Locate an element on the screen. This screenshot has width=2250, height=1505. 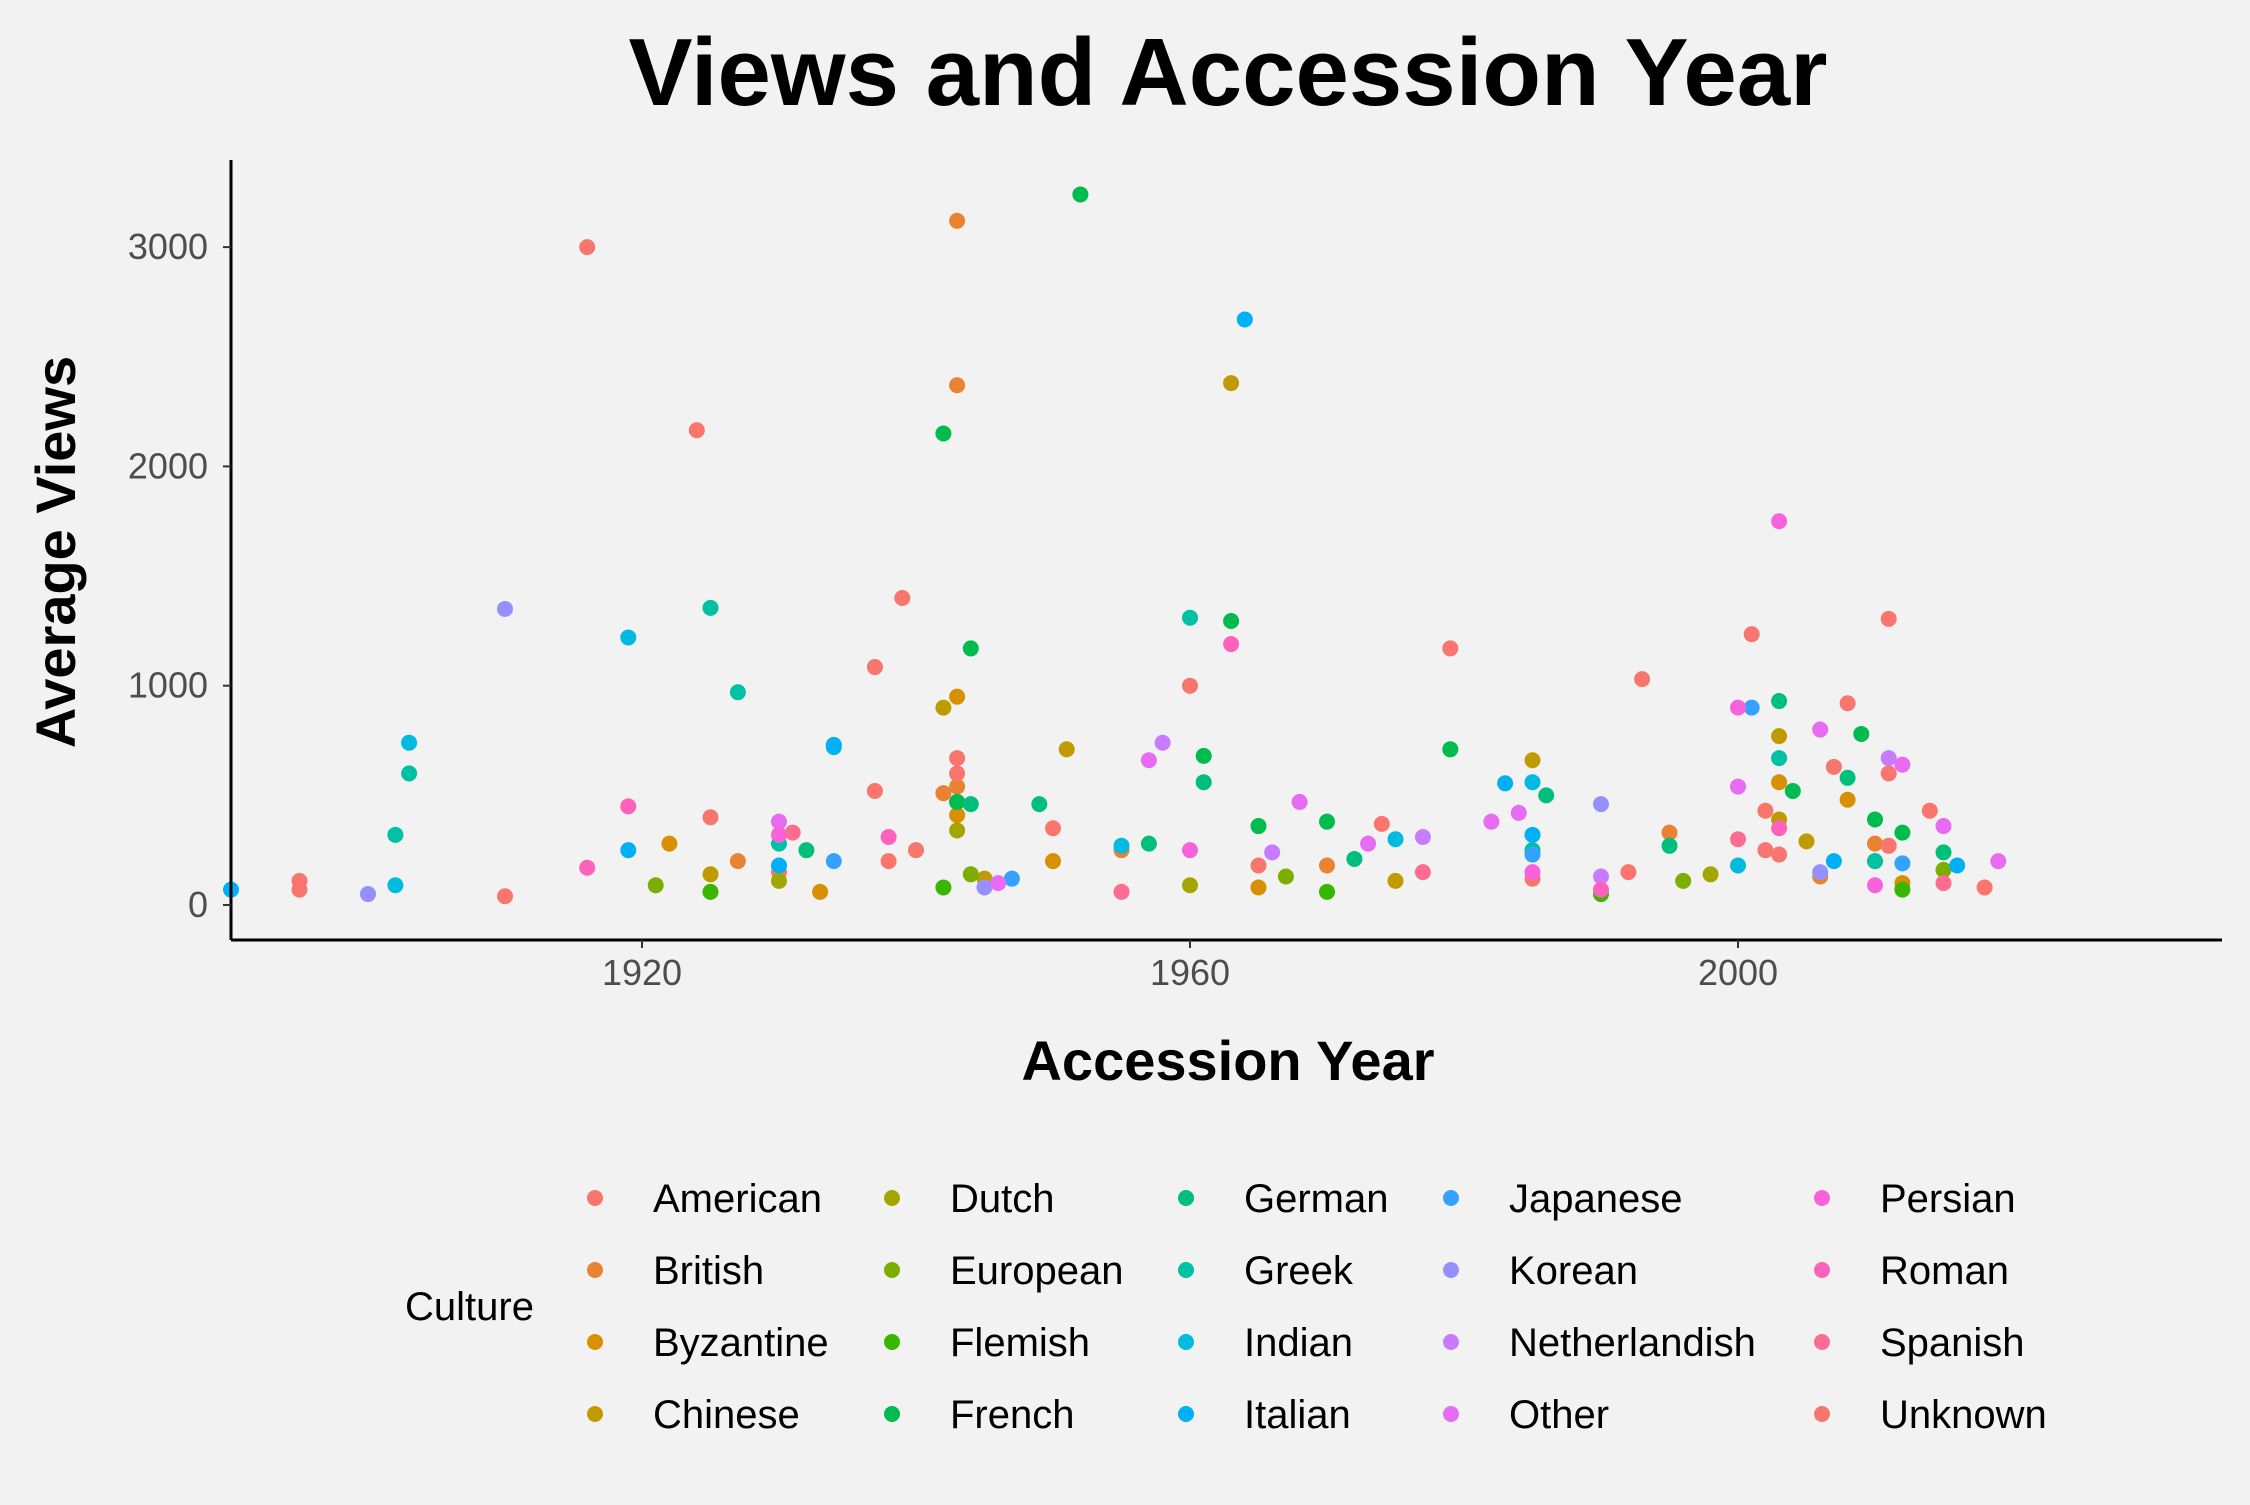
legend-item: Spanish is located at coordinates (1919, 1343).